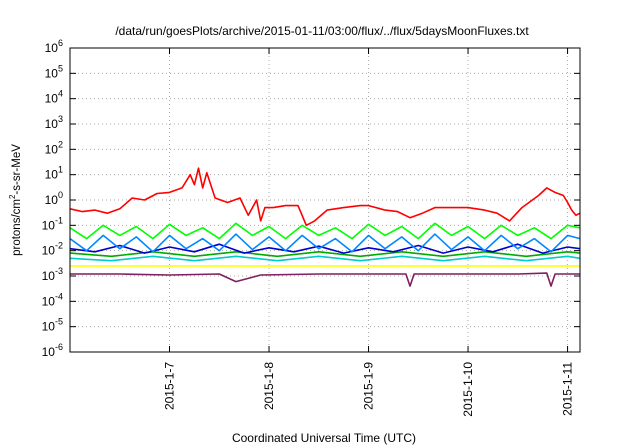  Describe the element at coordinates (59, 246) in the screenshot. I see `y-tick-exp: -2` at that location.